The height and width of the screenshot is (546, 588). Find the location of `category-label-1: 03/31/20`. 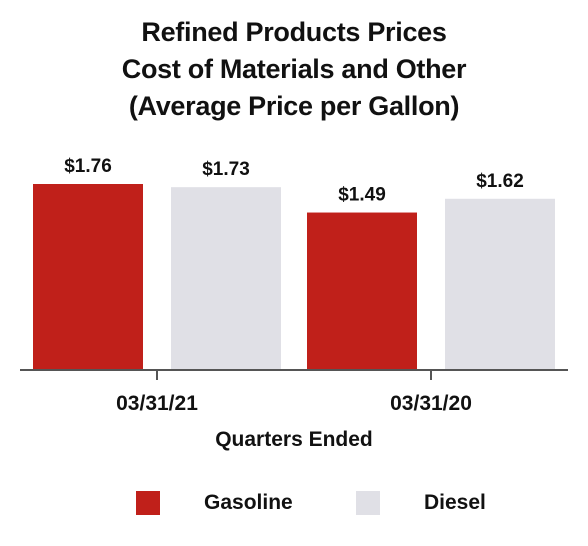

category-label-1: 03/31/20 is located at coordinates (431, 403).